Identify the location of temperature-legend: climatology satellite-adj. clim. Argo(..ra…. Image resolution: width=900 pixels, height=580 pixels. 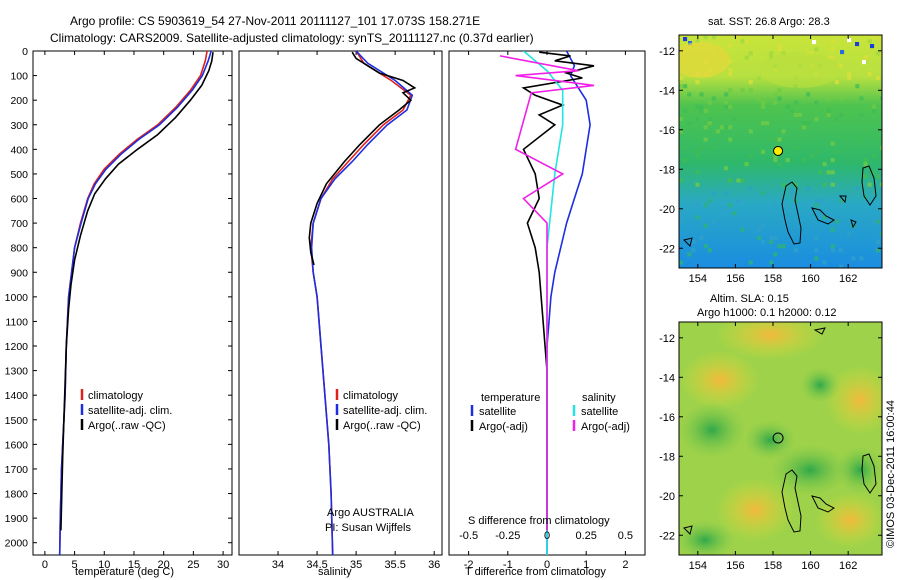
(126, 410).